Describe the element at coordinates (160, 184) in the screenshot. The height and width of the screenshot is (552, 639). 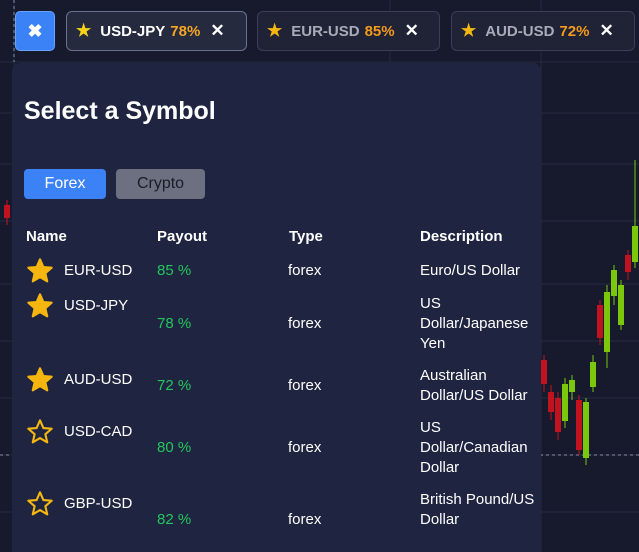
I see `crypto-filter-button: Crypto` at that location.